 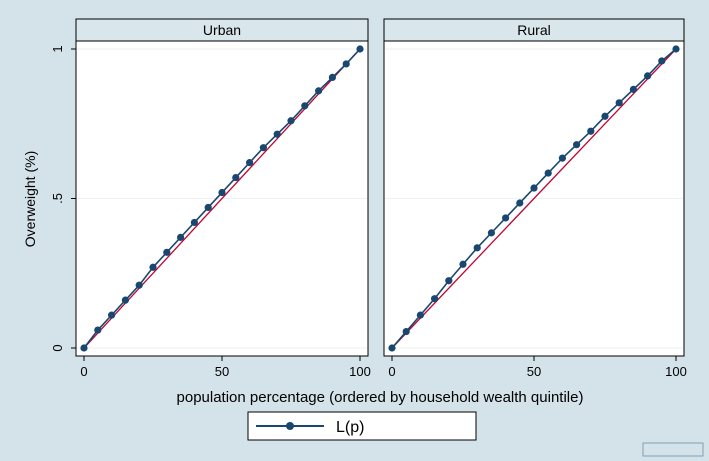 What do you see at coordinates (222, 30) in the screenshot?
I see `panel-urban-title: Urban` at bounding box center [222, 30].